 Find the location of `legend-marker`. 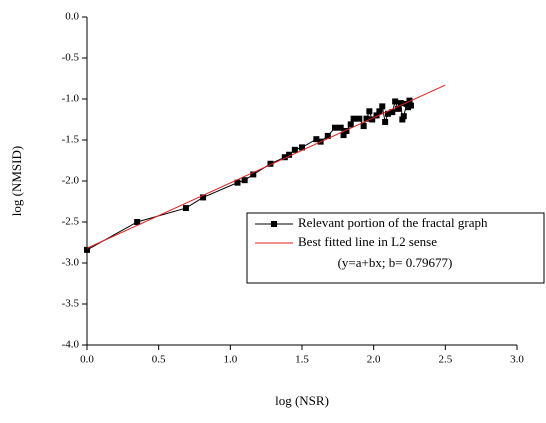

legend-marker is located at coordinates (274, 224).